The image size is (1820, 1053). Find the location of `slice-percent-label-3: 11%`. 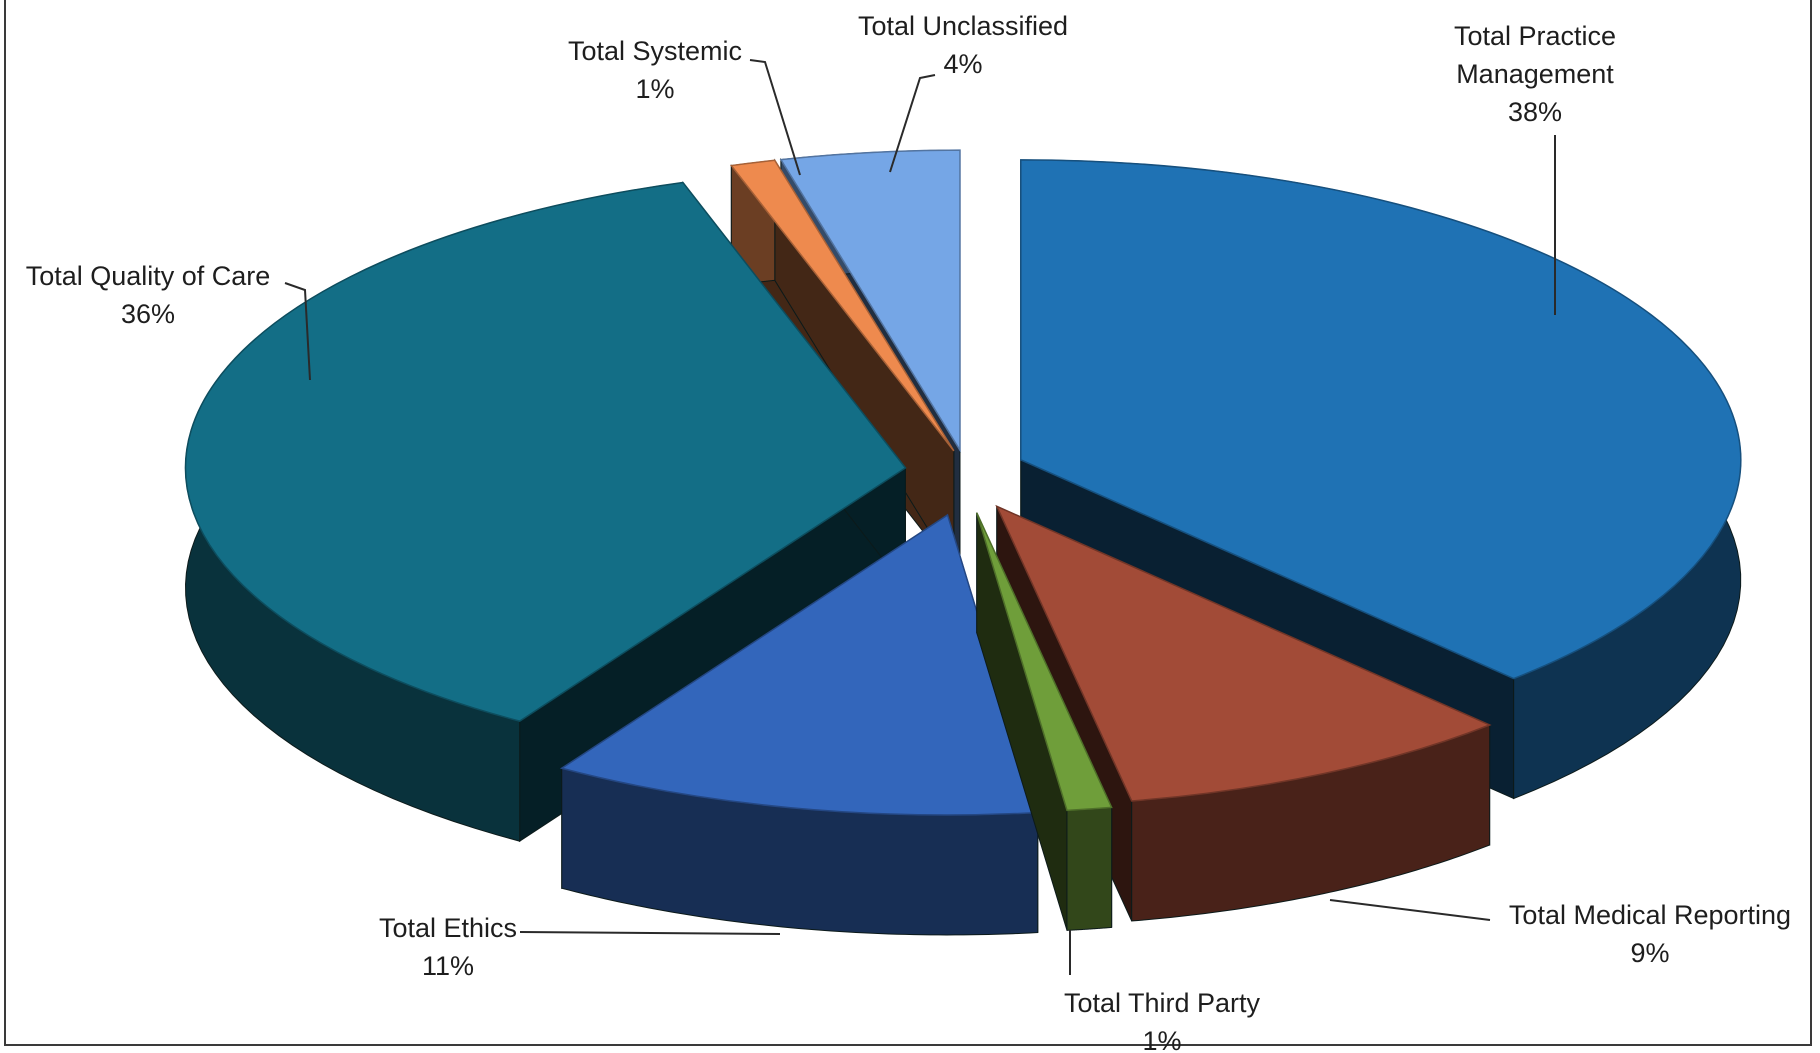

slice-percent-label-3: 11% is located at coordinates (448, 966).